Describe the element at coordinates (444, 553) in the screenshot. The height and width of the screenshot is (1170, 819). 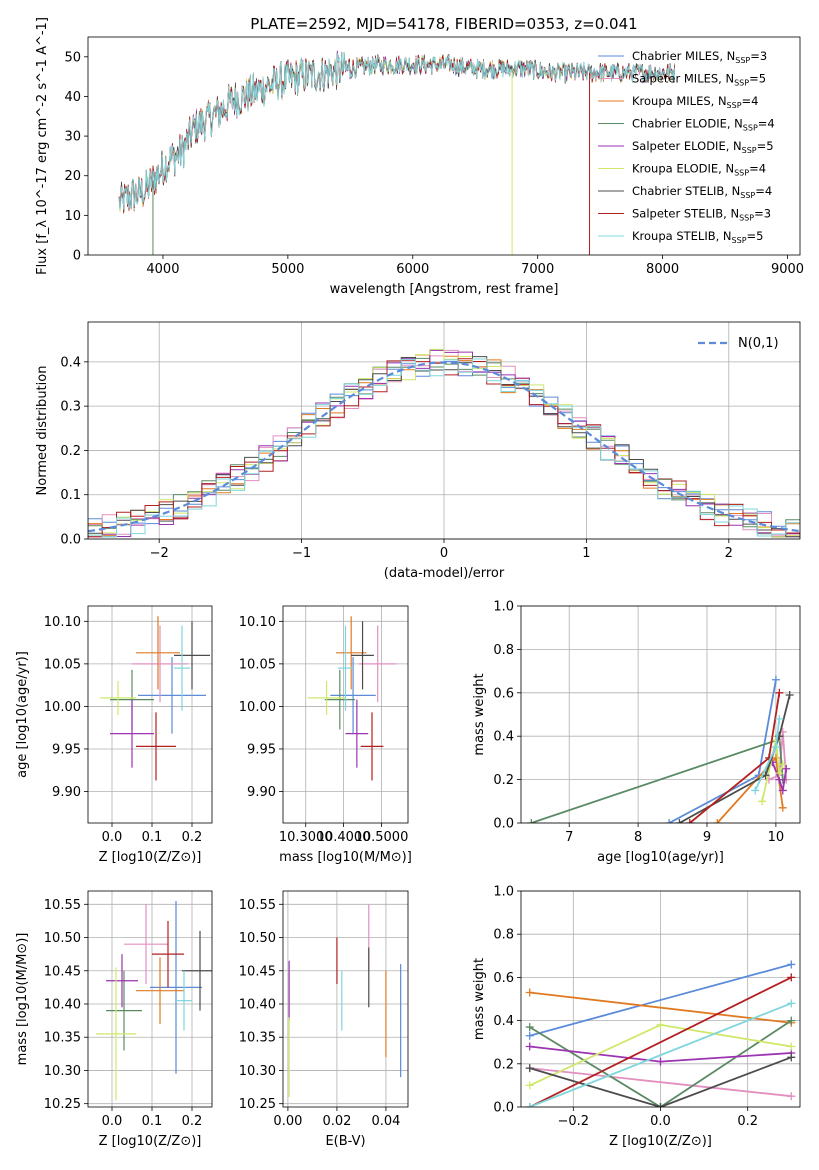
I see `x-tick-label: 0` at that location.